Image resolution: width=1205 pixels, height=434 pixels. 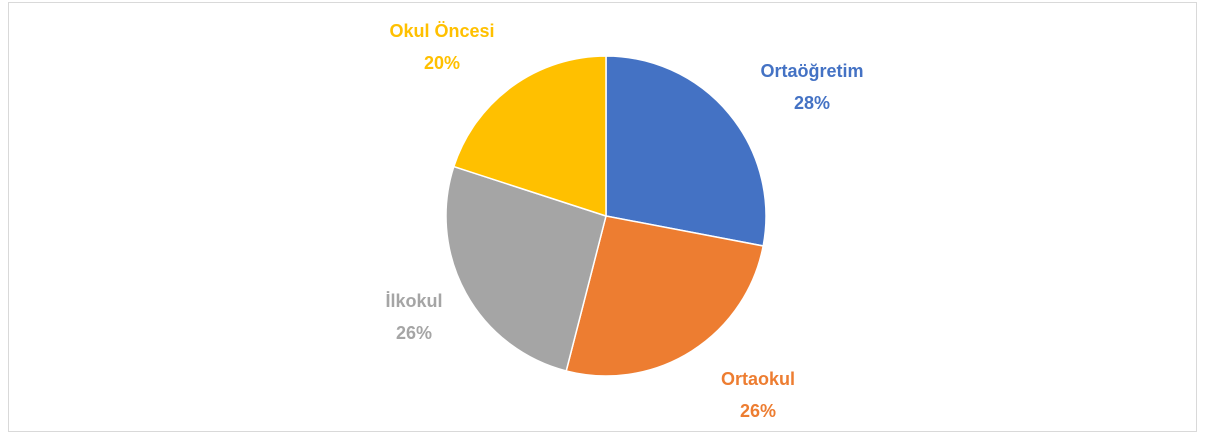 What do you see at coordinates (413, 301) in the screenshot?
I see `slice-label: İlkokul` at bounding box center [413, 301].